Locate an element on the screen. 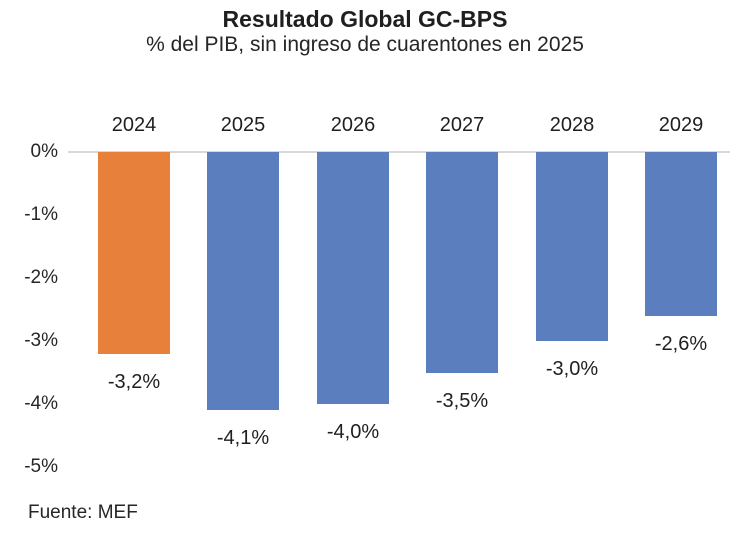 The width and height of the screenshot is (730, 540). y-axis-tick-label: -5% is located at coordinates (41, 466).